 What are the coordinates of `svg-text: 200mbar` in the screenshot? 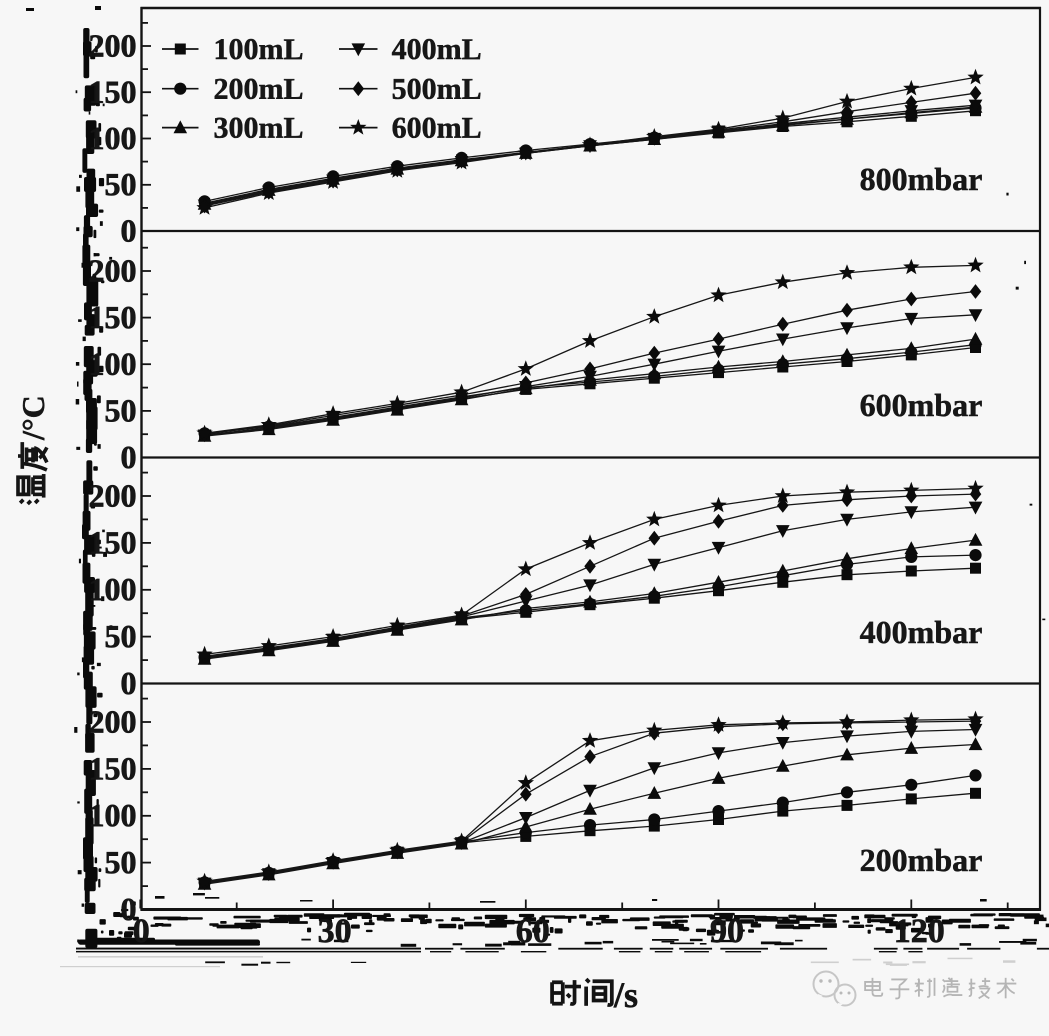 It's located at (921, 860).